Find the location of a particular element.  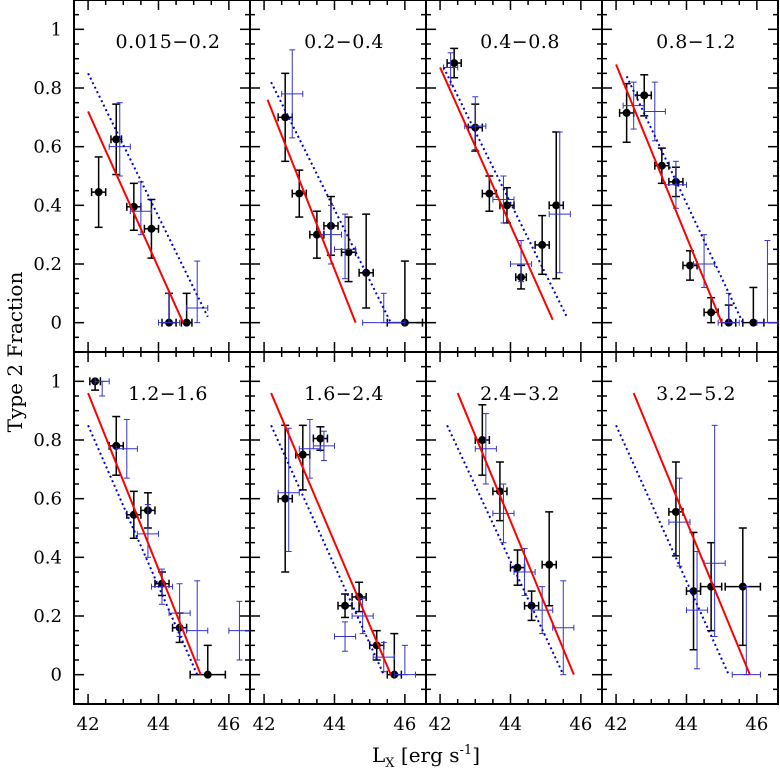

x-axis-label: LX [erg s-1] is located at coordinates (426, 757).